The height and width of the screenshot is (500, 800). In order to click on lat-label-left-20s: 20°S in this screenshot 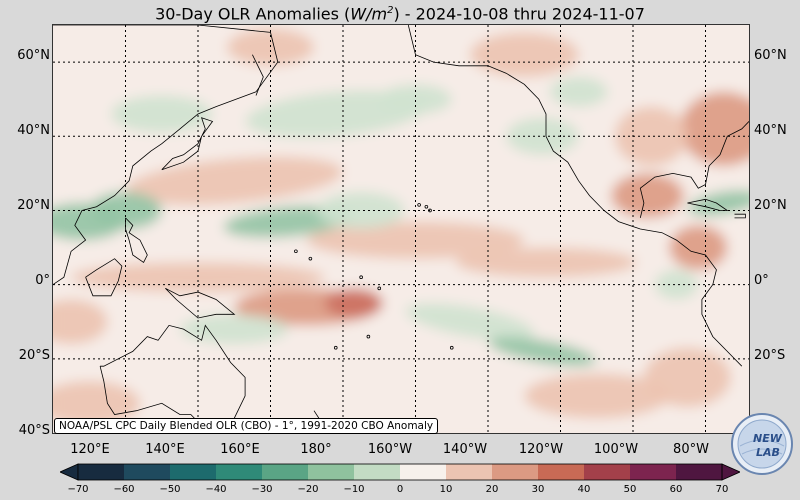, I will do `click(34, 355)`.